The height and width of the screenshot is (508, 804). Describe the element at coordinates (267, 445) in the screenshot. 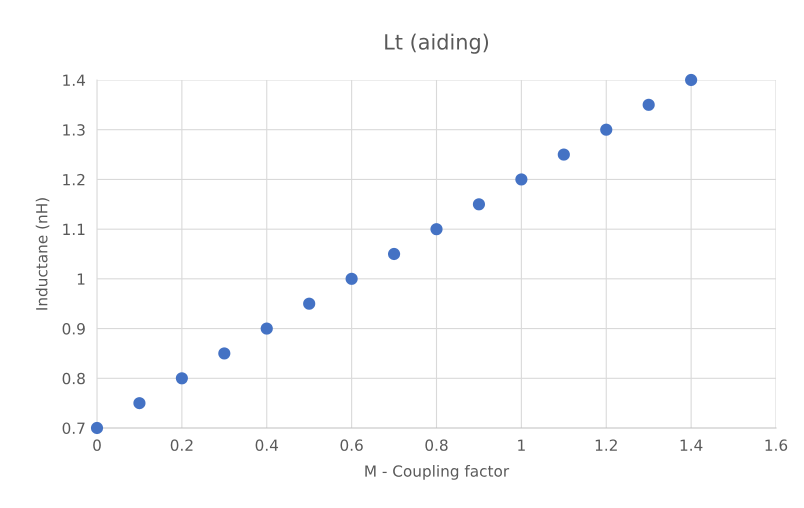

I see `x-tick-label: 0.4` at that location.